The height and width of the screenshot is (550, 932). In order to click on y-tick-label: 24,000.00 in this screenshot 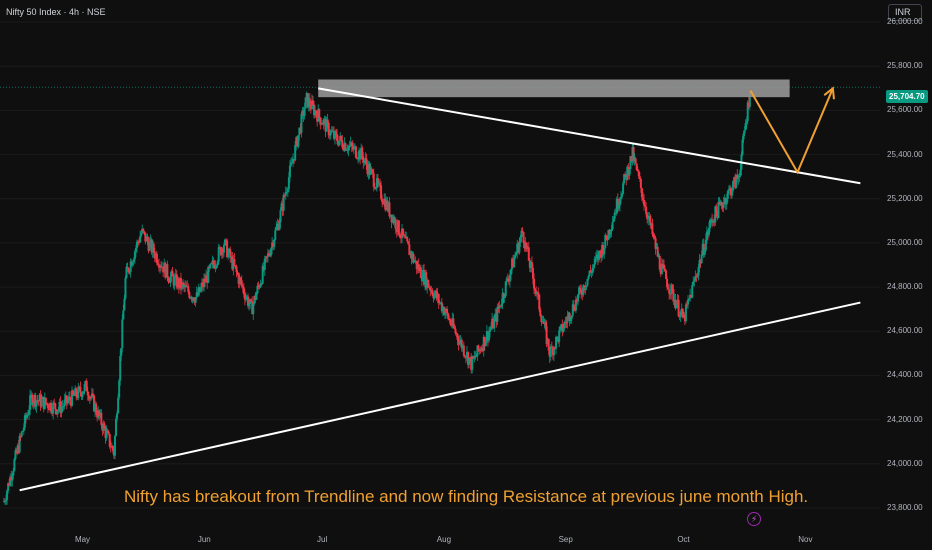, I will do `click(905, 463)`.